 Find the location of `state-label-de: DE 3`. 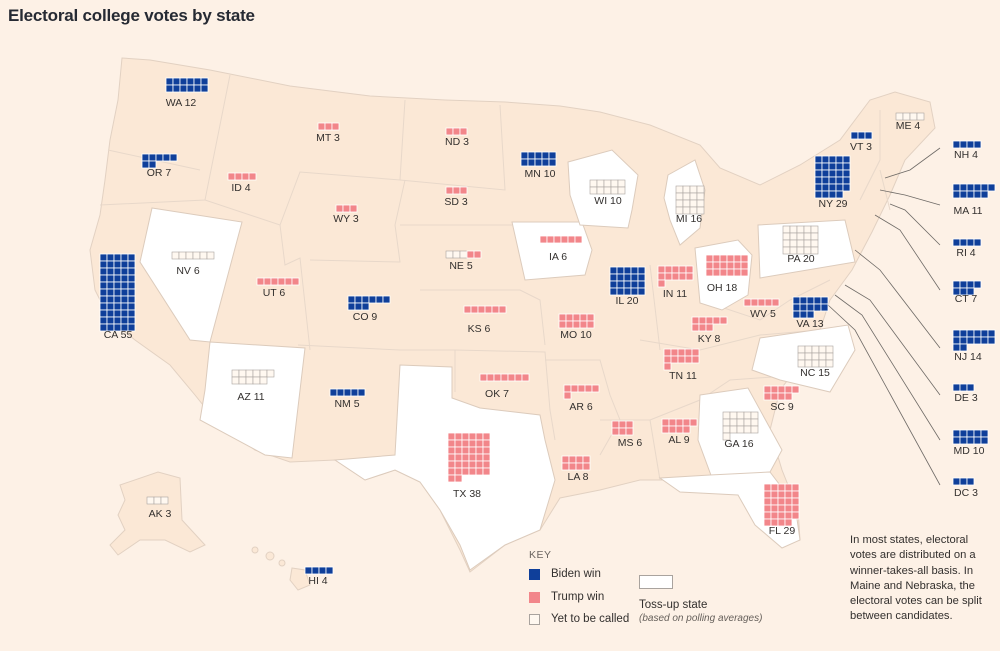

state-label-de: DE 3 is located at coordinates (966, 398).